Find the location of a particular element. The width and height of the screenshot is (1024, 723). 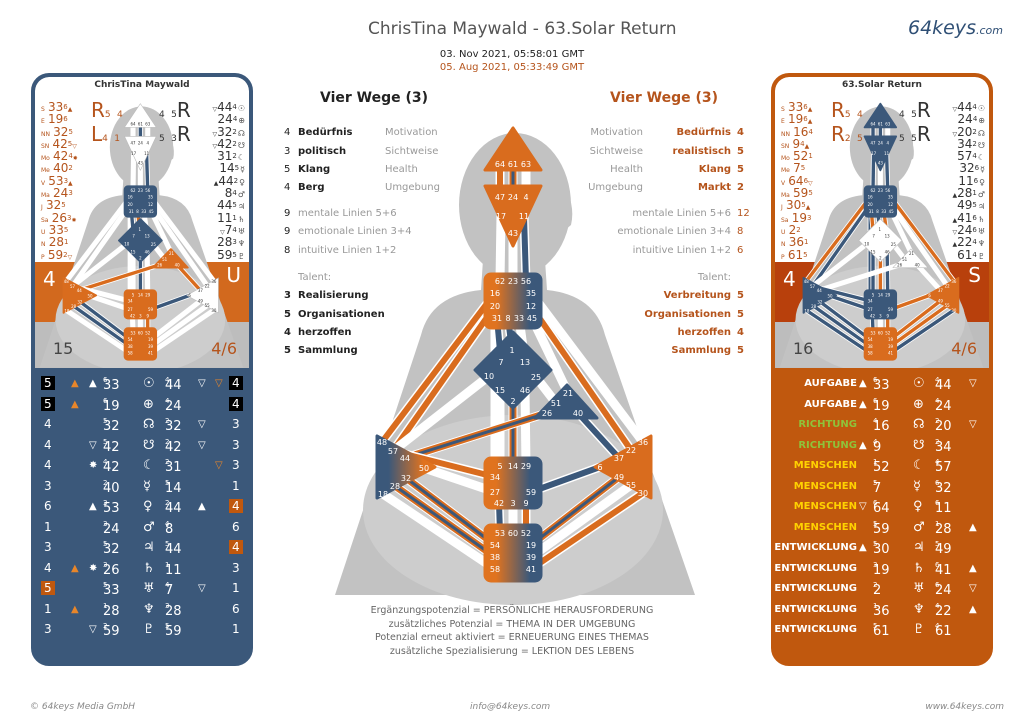

table-row: ENTWICKLUNG 36 1 ♆ 22 4 ▲ is located at coordinates (882, 610).